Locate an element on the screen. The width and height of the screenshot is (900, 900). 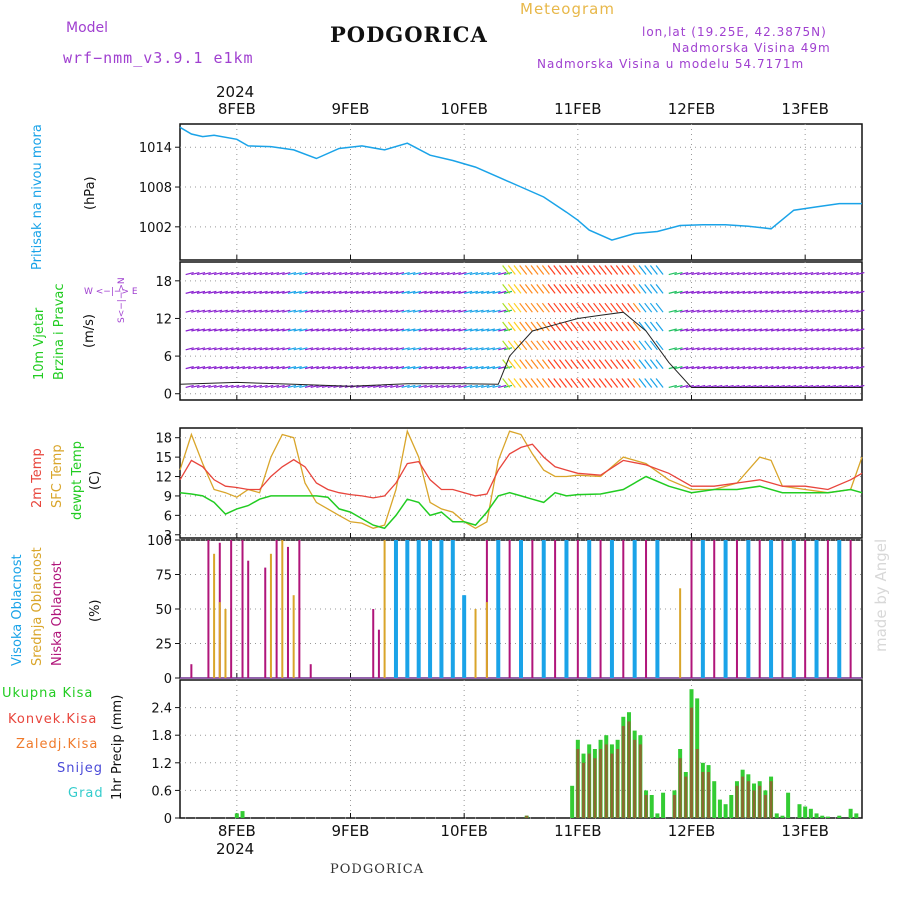
pressure-line is located at coordinates (520, 183).